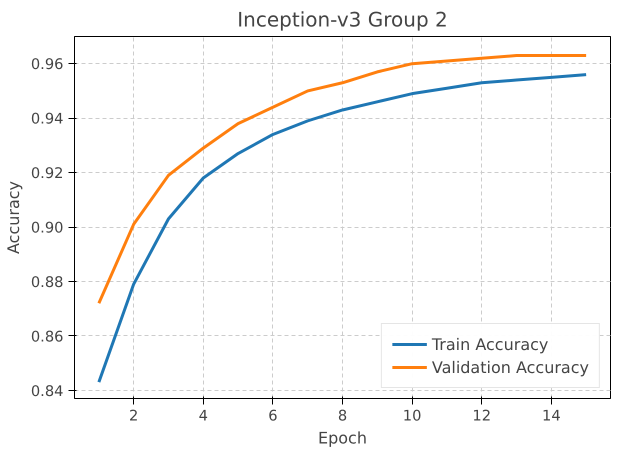  Describe the element at coordinates (510, 367) in the screenshot. I see `legend-label: Validation Accuracy` at that location.